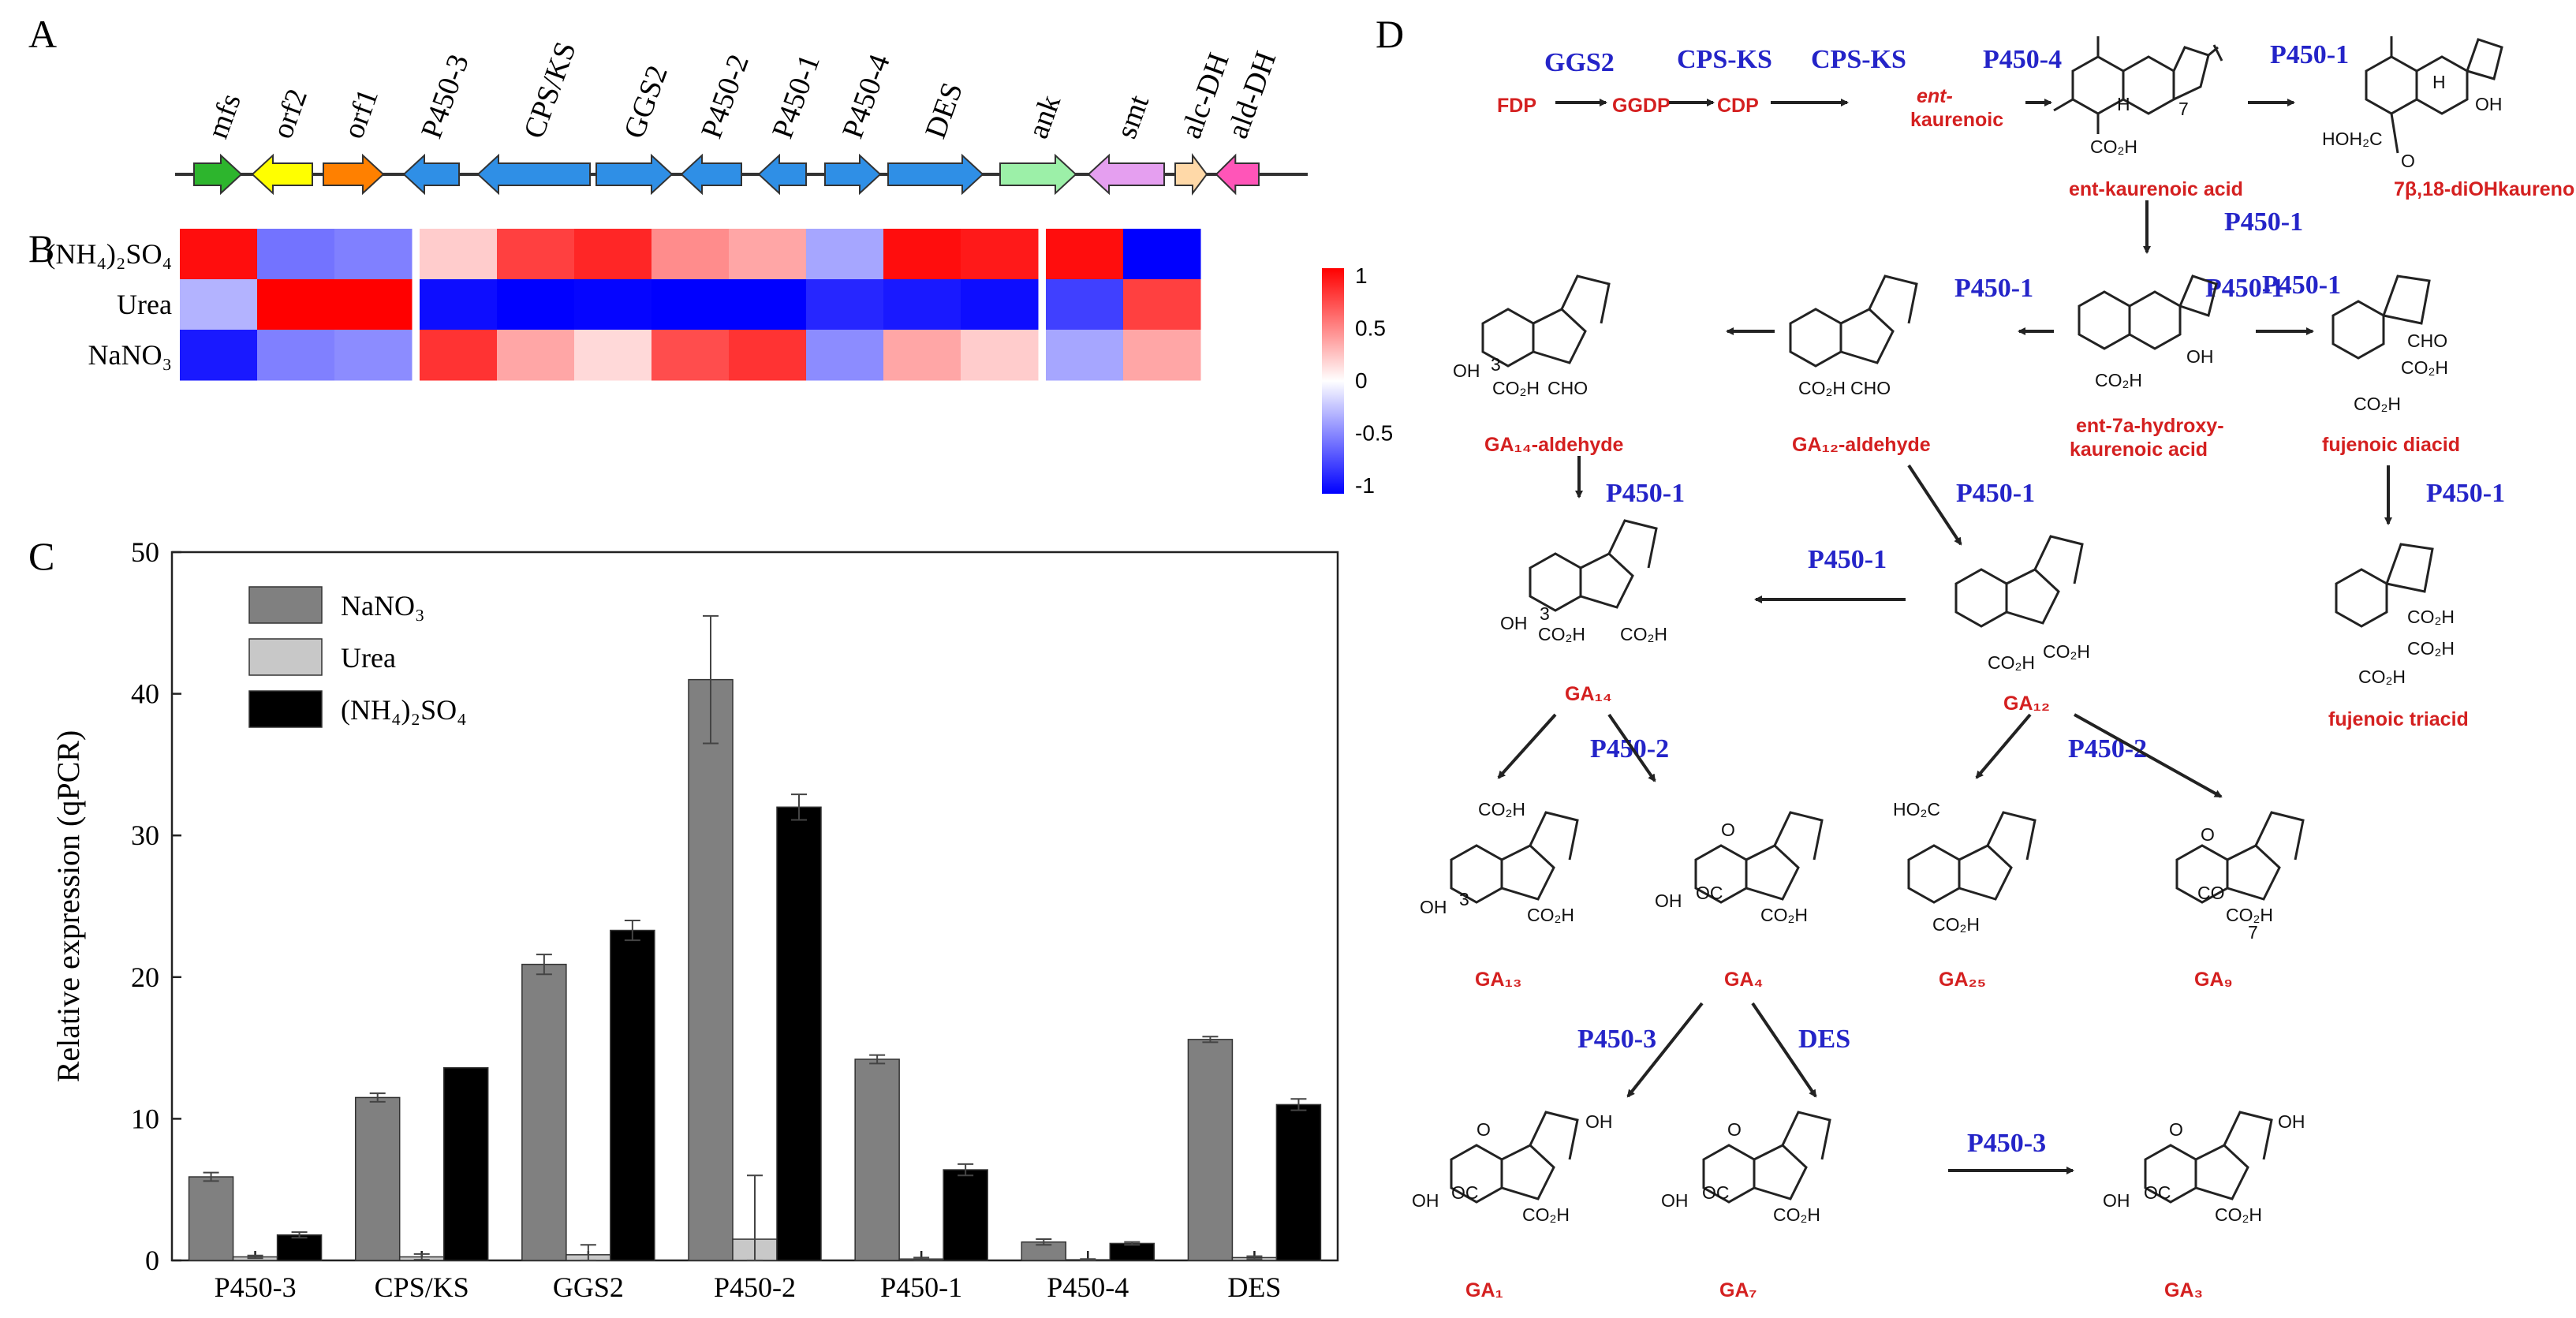  What do you see at coordinates (1370, 328) in the screenshot?
I see `colorbar-tick-label: 0.5` at bounding box center [1370, 328].